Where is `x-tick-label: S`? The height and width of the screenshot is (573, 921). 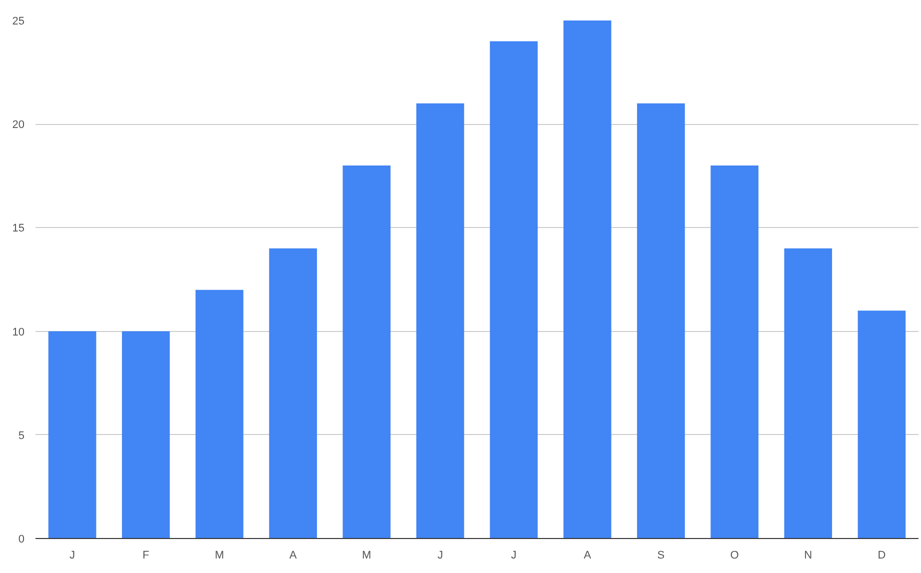 x-tick-label: S is located at coordinates (661, 556).